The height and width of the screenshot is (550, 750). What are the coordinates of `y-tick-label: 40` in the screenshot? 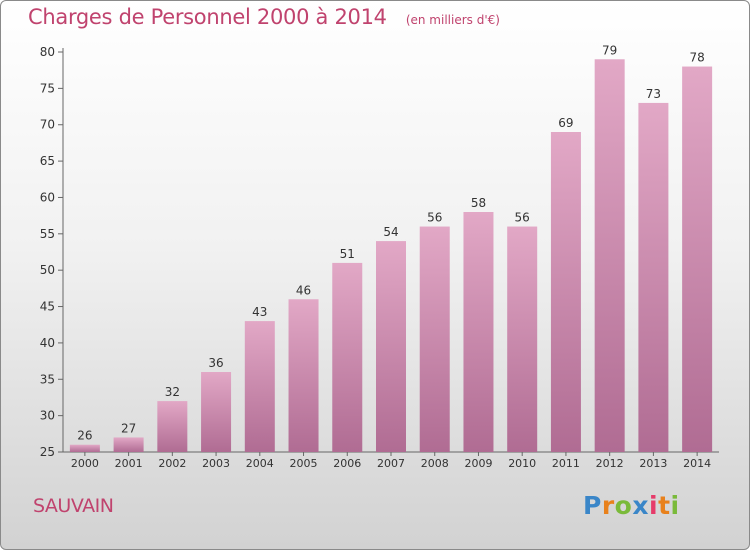 It's located at (47, 343).